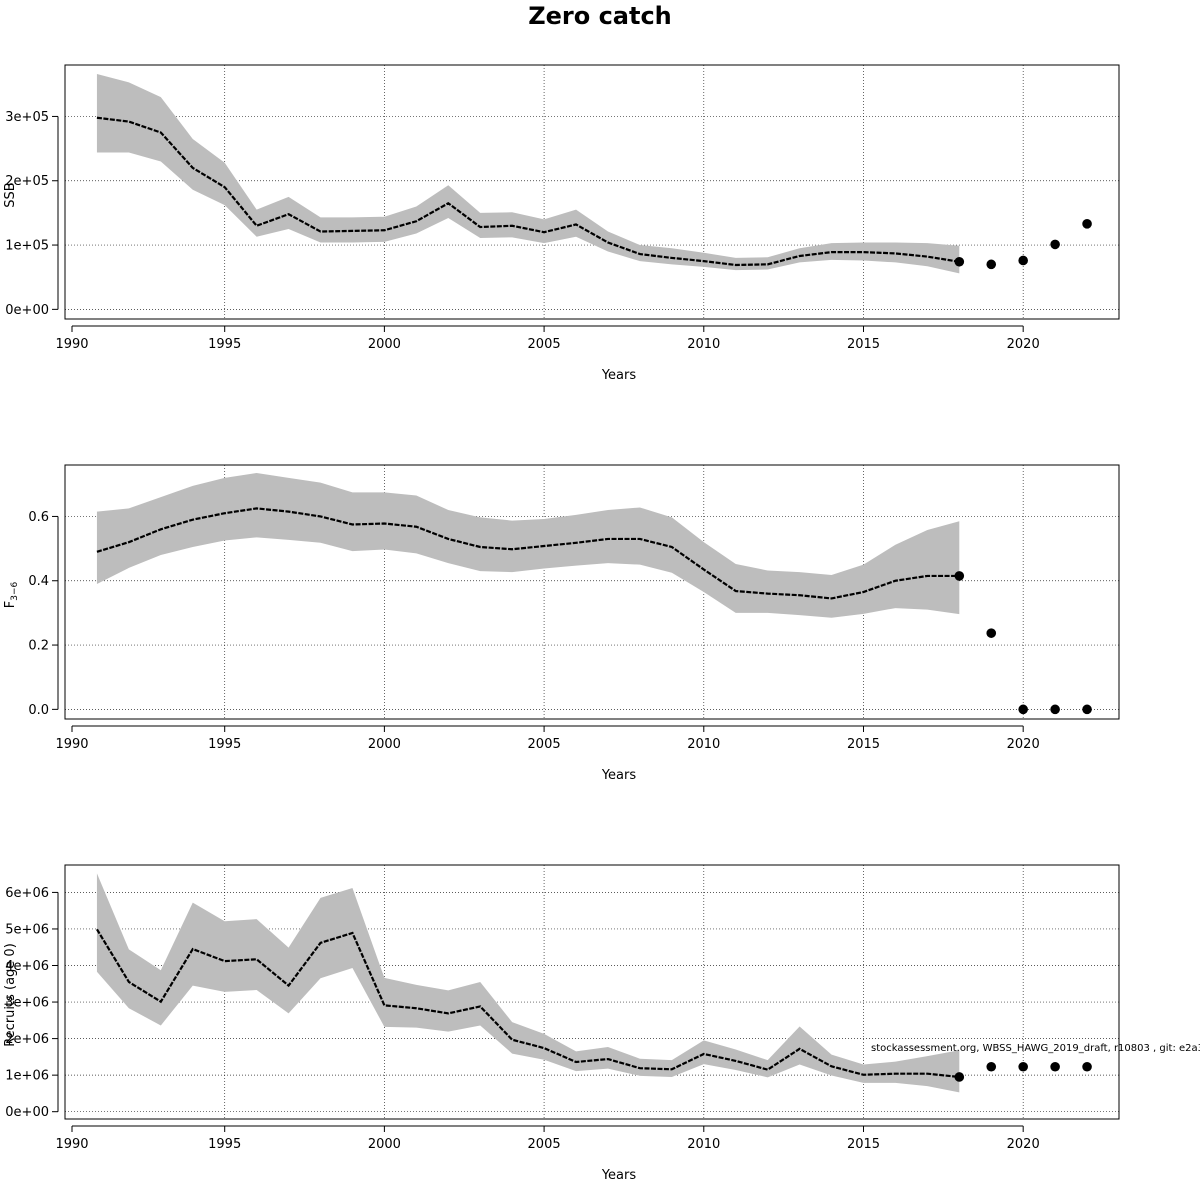 Image resolution: width=1200 pixels, height=1200 pixels. What do you see at coordinates (11, 594) in the screenshot?
I see `f-y-axis-label: F3−6` at bounding box center [11, 594].